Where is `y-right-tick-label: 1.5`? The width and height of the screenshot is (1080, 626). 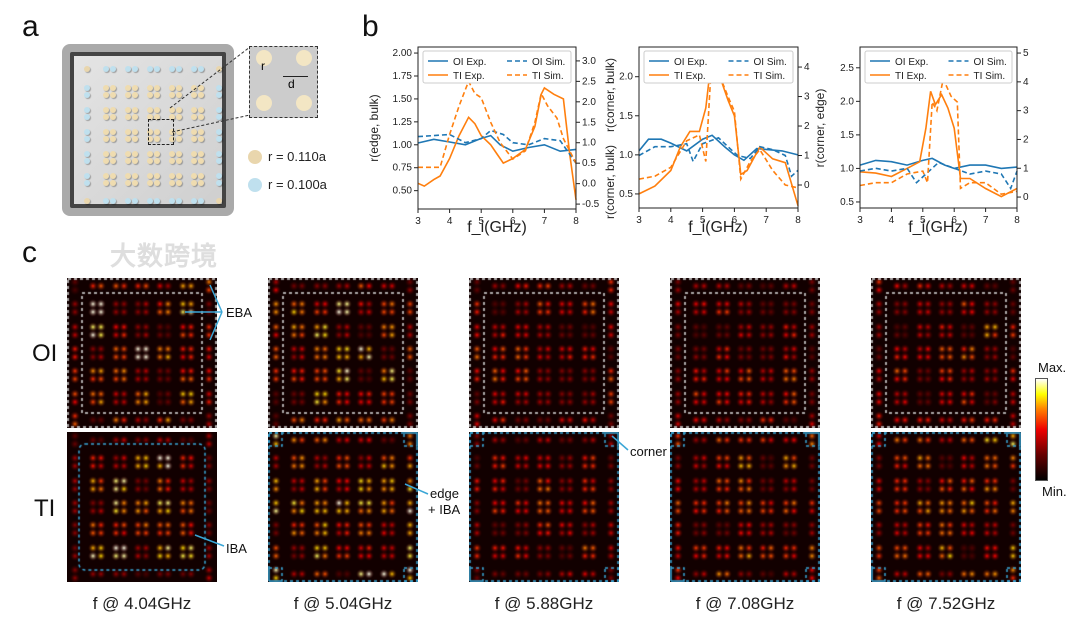
y-right-tick-label: 1.5 is located at coordinates (589, 122).